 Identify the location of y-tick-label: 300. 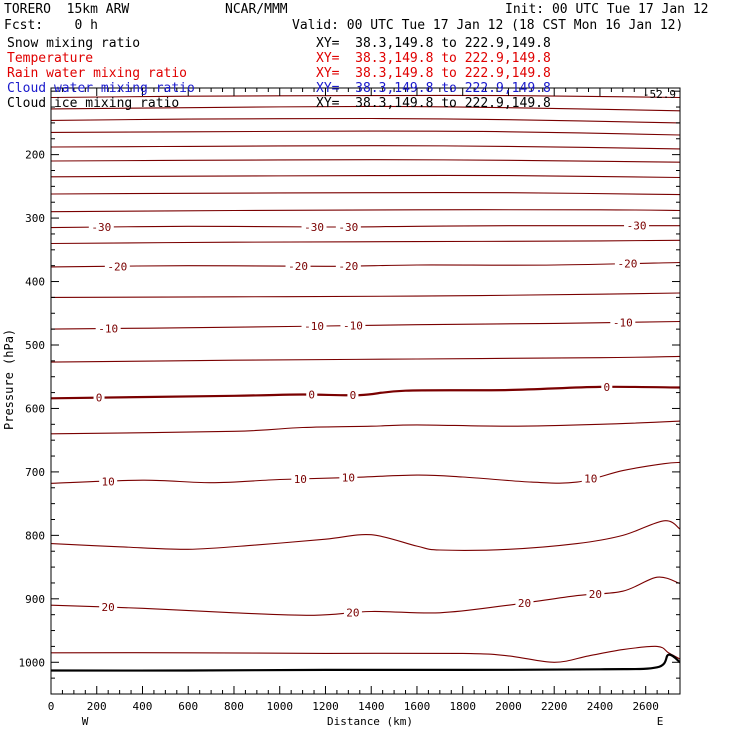
(35, 218).